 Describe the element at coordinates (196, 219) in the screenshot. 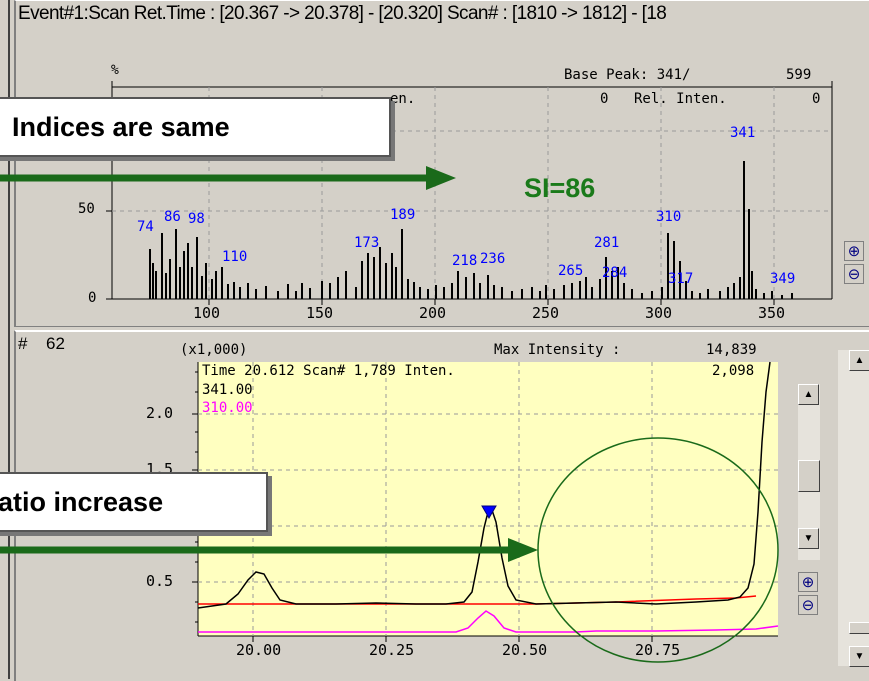

I see `peak-label: 98` at that location.